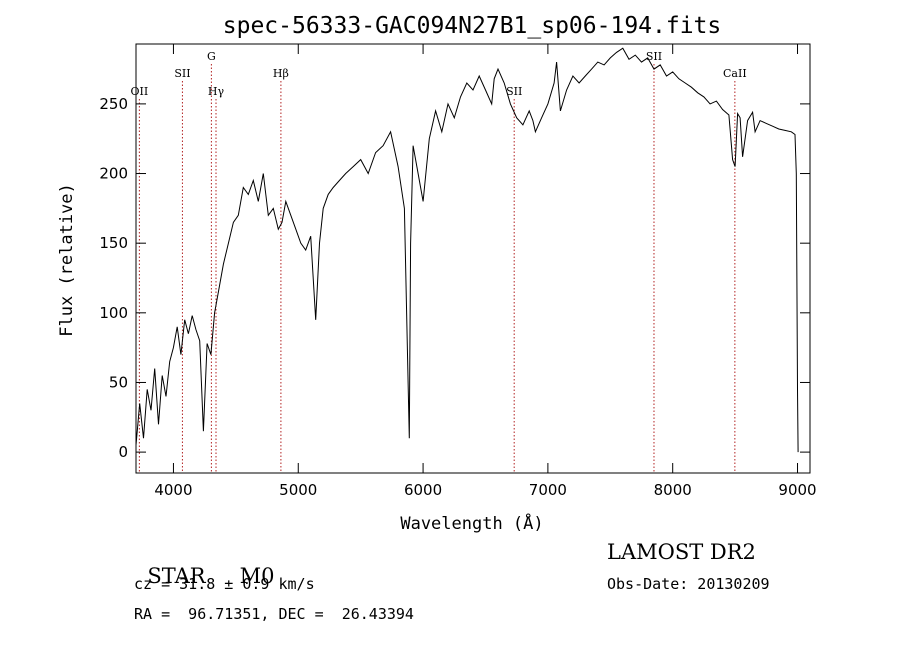  Describe the element at coordinates (113, 313) in the screenshot. I see `y-tick-label: 100` at that location.